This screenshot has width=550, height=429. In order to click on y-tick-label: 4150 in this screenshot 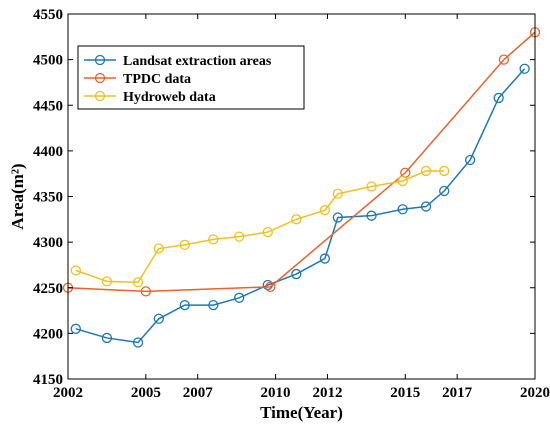, I will do `click(48, 380)`.